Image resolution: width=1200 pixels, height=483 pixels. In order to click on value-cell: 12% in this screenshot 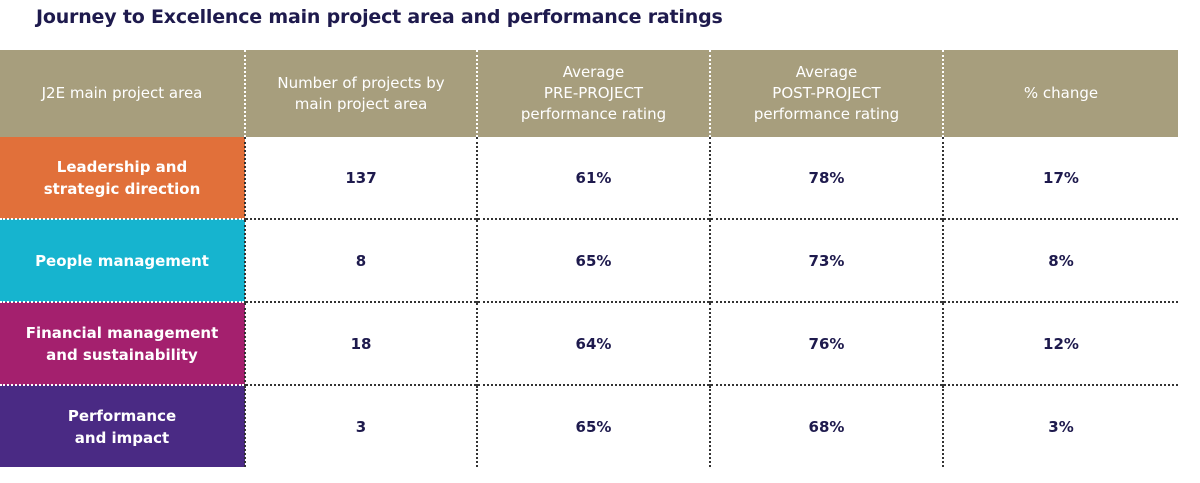, I will do `click(1060, 343)`.